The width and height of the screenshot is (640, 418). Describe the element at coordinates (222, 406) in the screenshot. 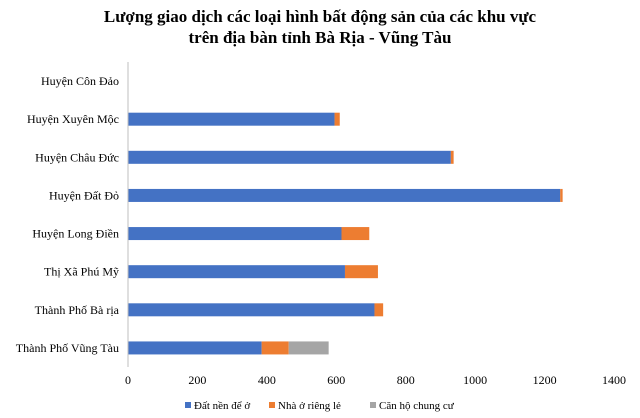

I see `legend-label-dat-nen-de-o: Đất nền để ở` at that location.